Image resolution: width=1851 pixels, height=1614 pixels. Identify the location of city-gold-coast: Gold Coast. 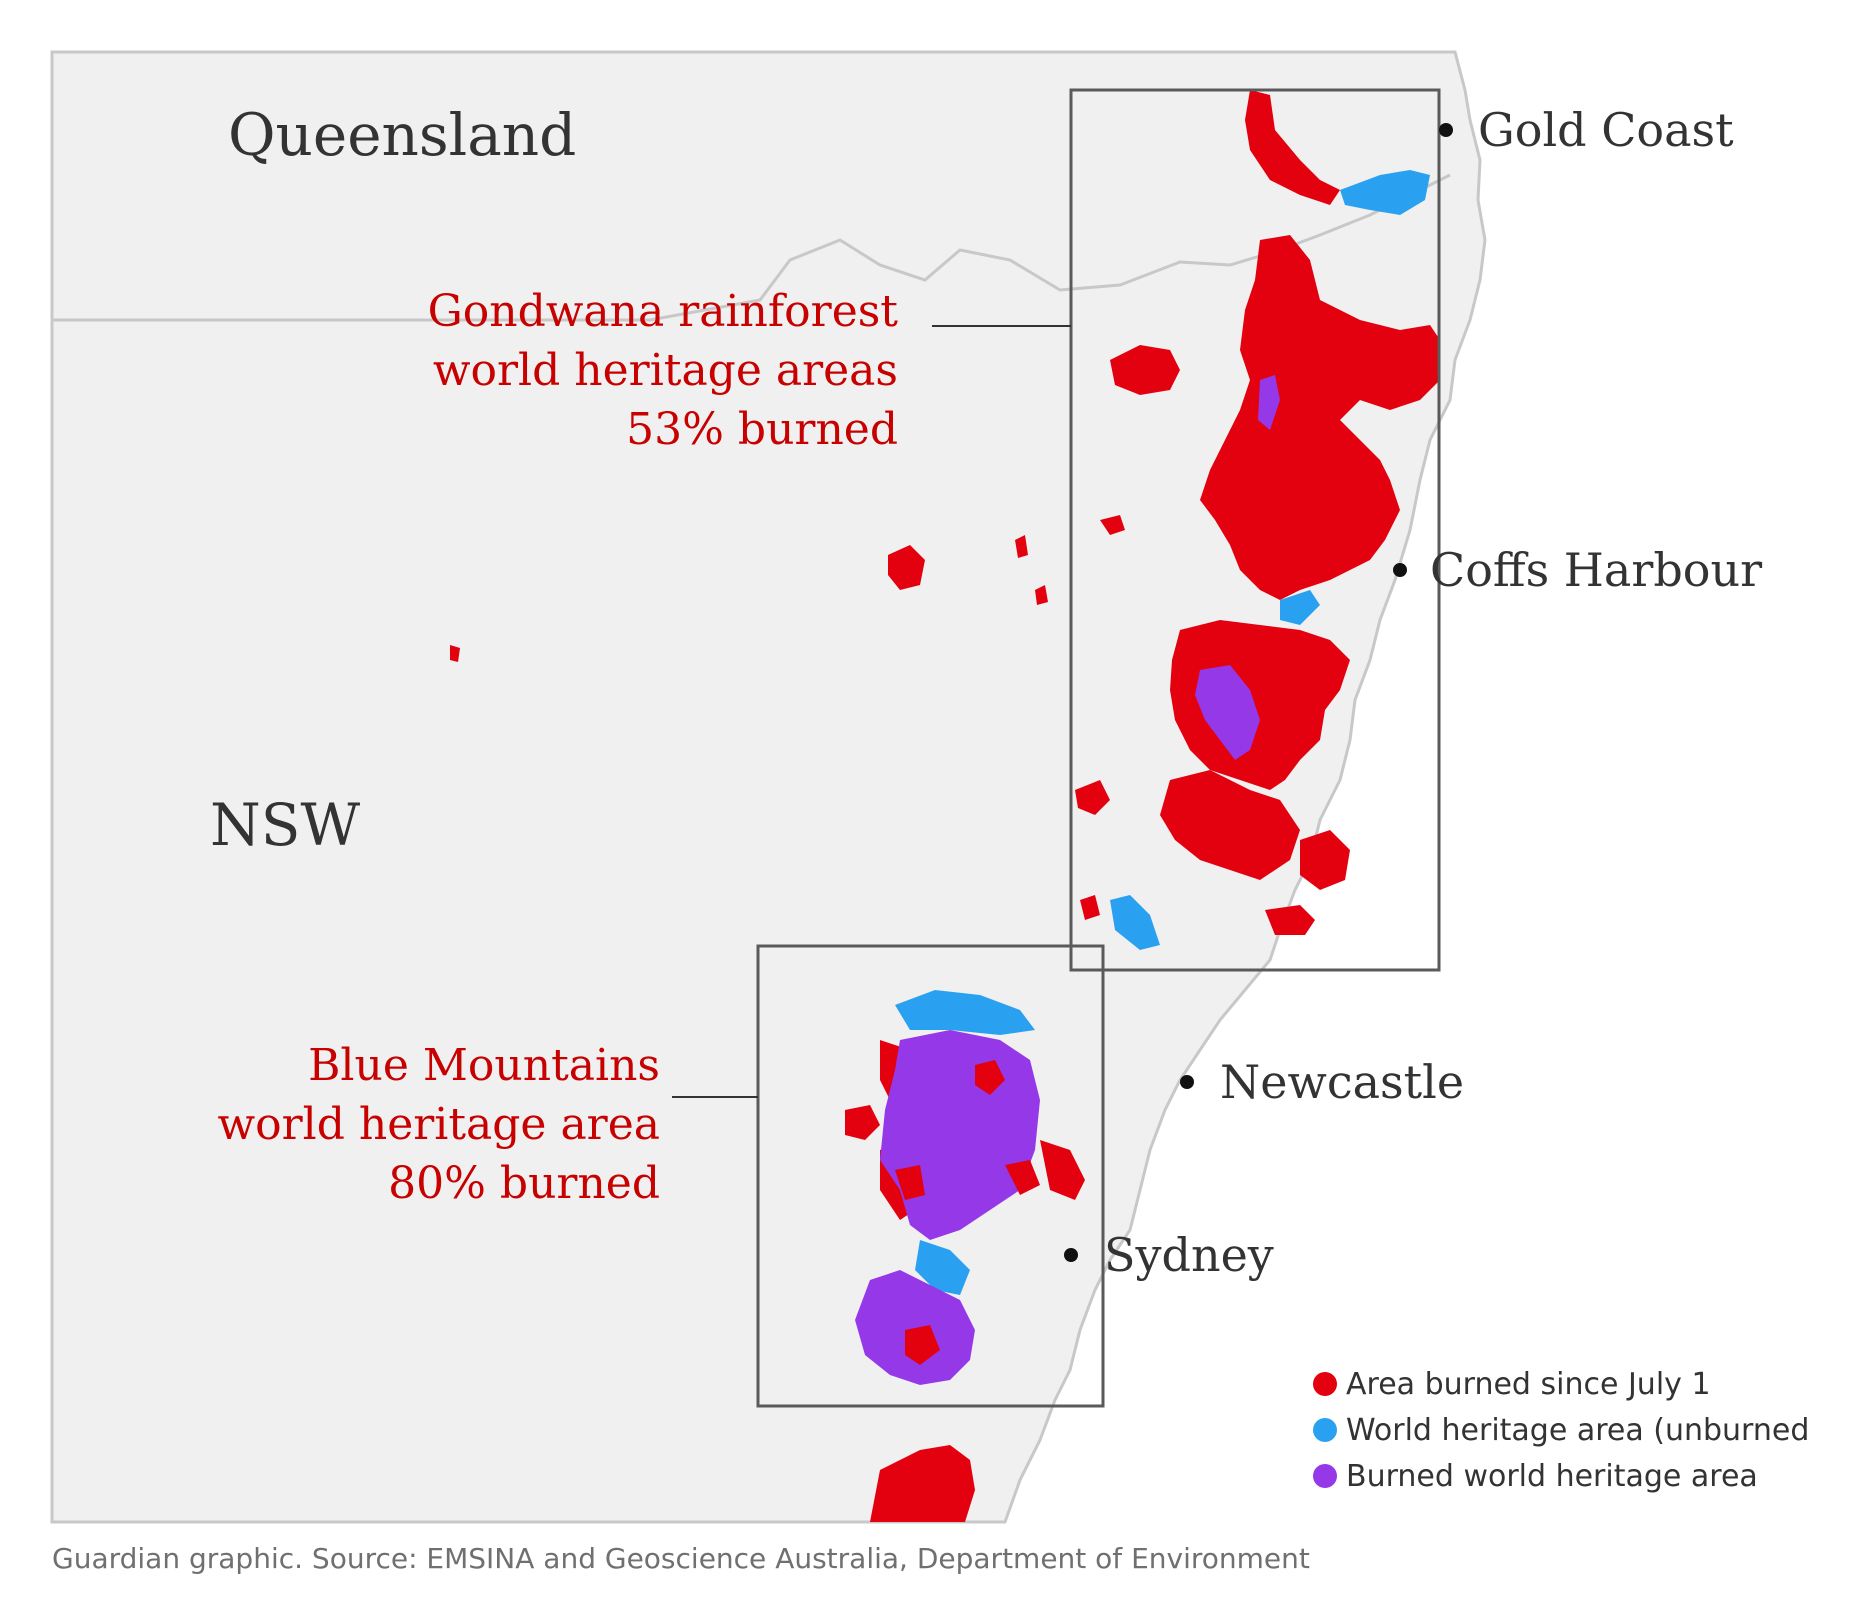
(1586, 130).